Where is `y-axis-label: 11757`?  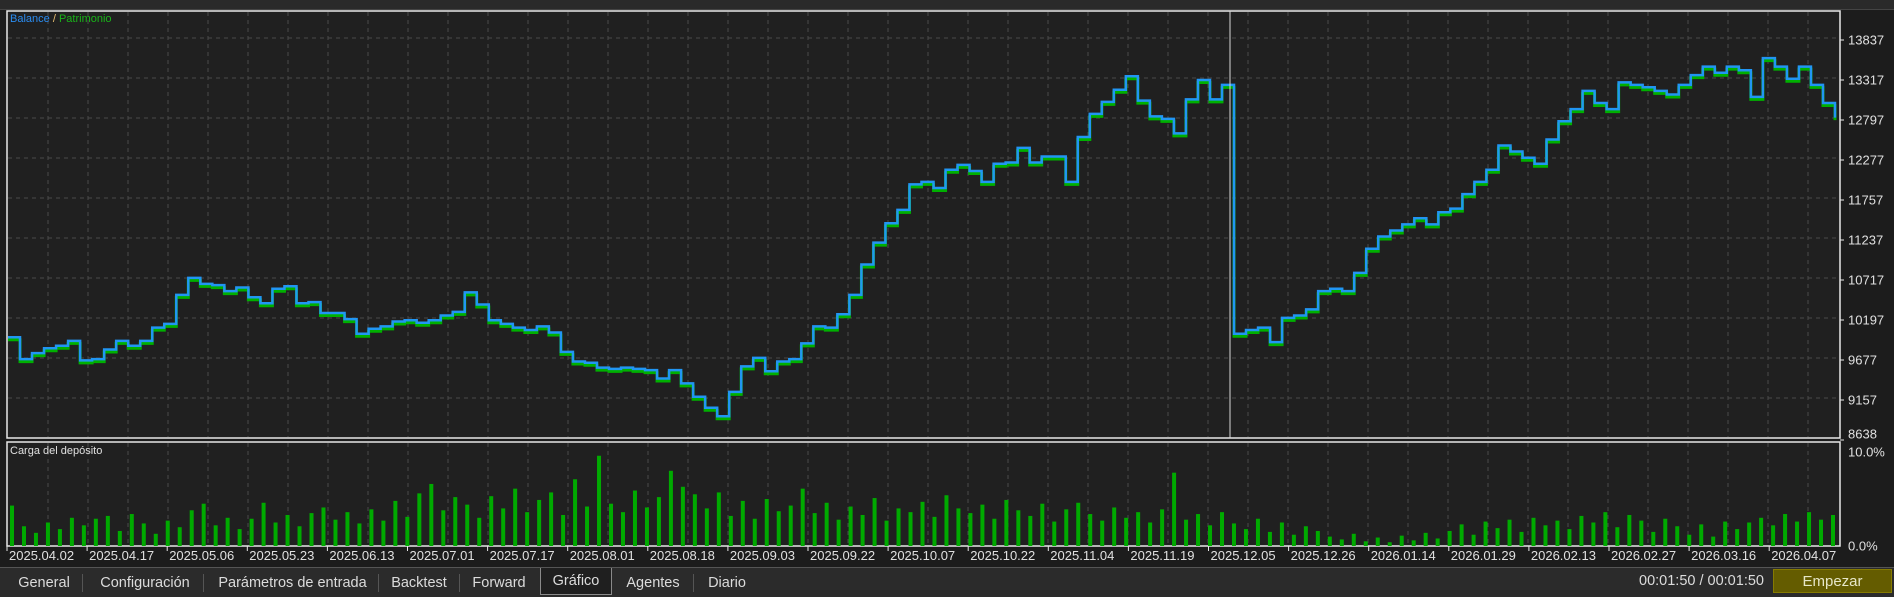 y-axis-label: 11757 is located at coordinates (1865, 200).